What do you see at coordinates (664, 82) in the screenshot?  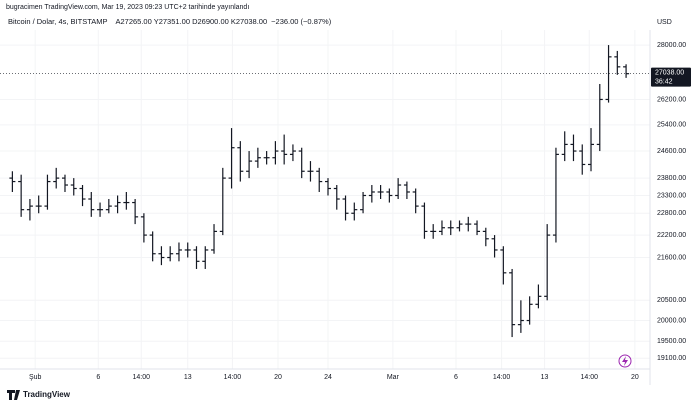 I see `countdown: 36:42` at bounding box center [664, 82].